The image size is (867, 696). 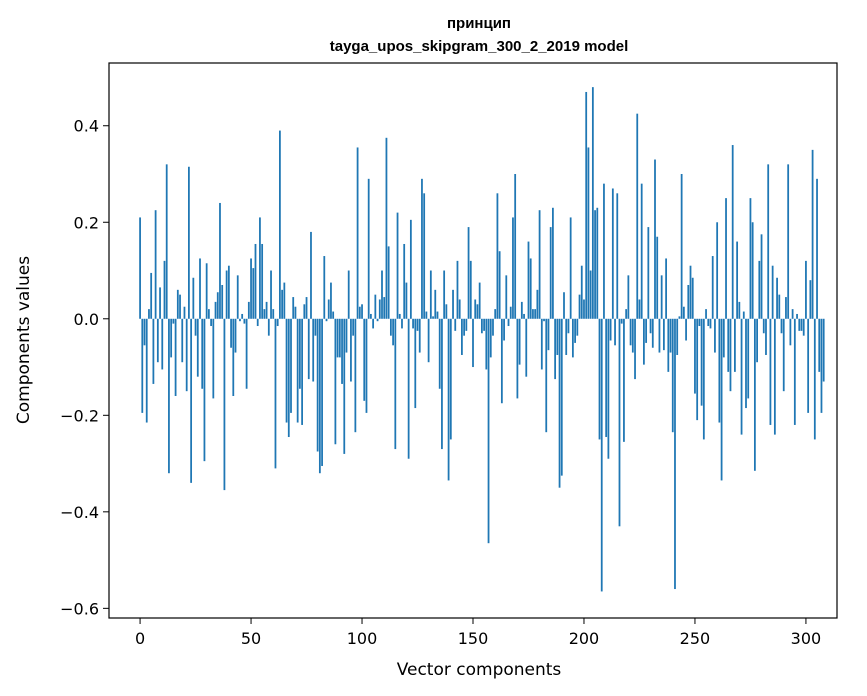 I want to click on x-tick-label: 0, so click(x=140, y=638).